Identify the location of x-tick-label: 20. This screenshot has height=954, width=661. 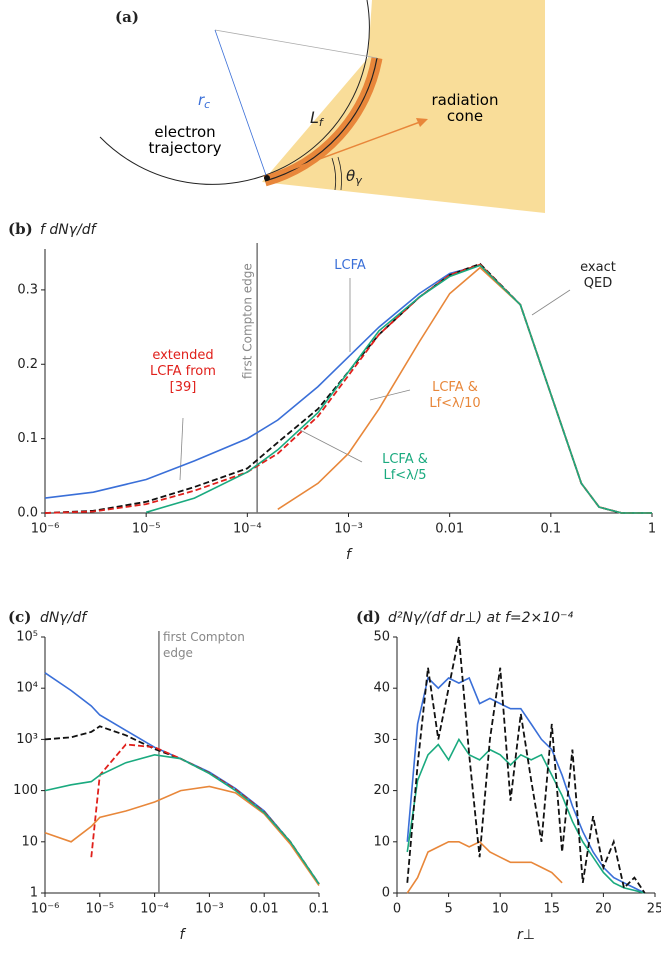
(603, 909).